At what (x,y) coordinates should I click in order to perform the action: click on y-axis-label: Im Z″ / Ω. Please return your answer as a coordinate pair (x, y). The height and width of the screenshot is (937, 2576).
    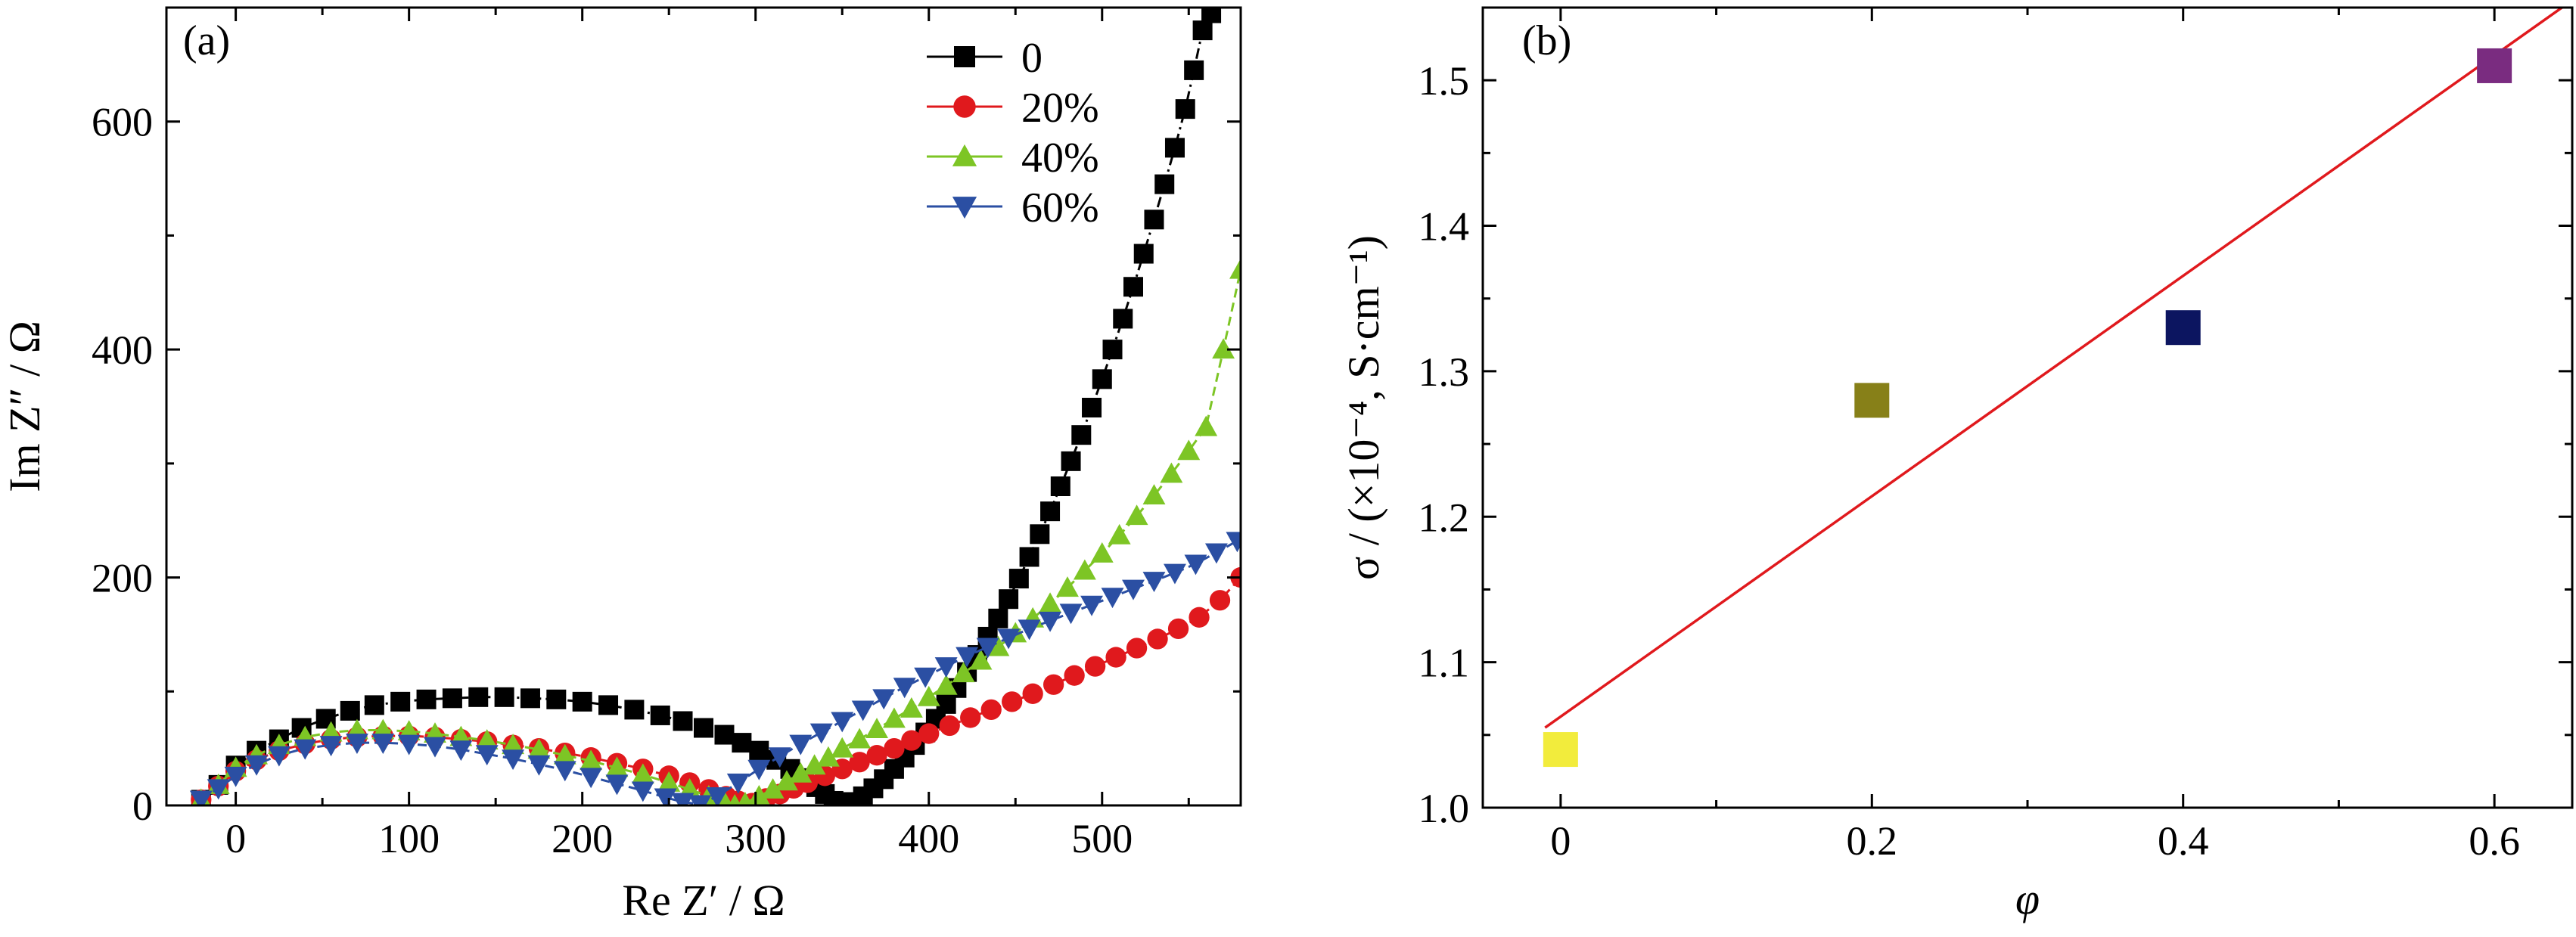
    Looking at the image, I should click on (24, 406).